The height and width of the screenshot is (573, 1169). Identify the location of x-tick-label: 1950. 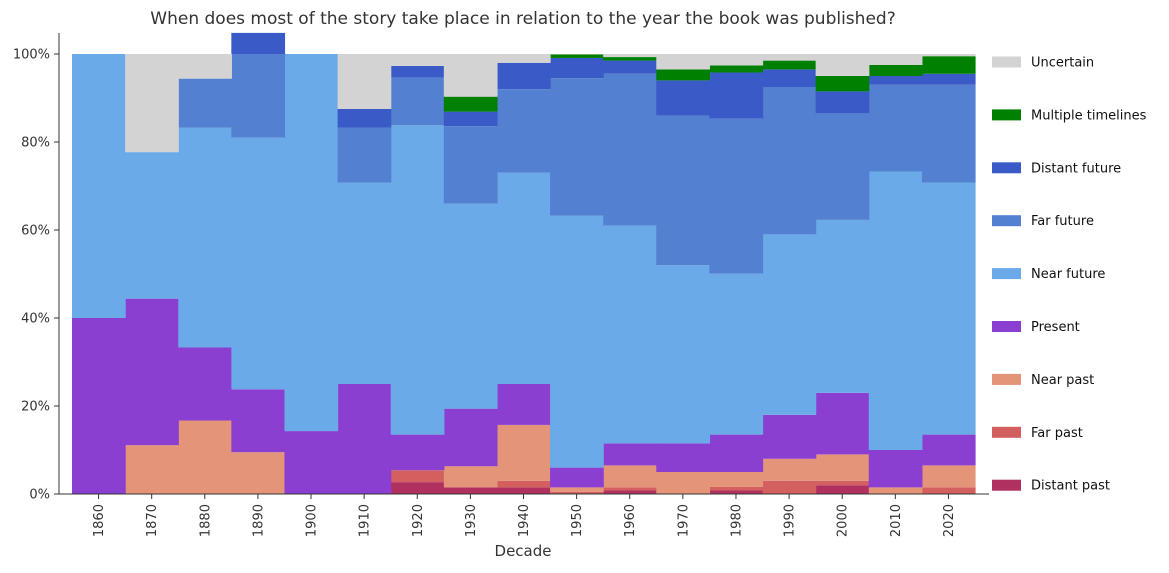
(577, 520).